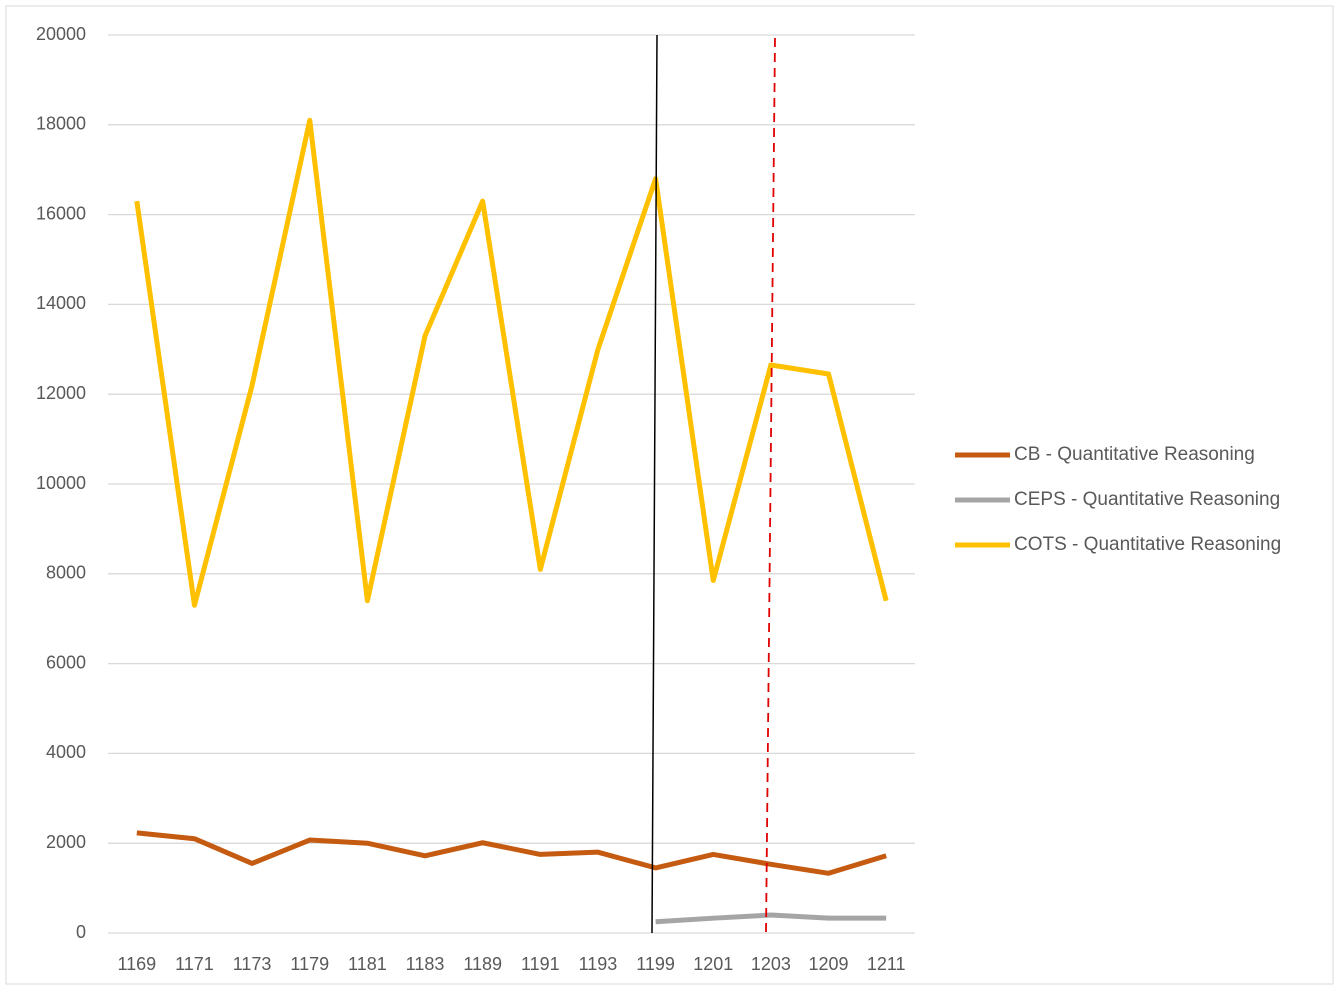 The image size is (1339, 990). Describe the element at coordinates (66, 752) in the screenshot. I see `y-tick-label: 4000` at that location.